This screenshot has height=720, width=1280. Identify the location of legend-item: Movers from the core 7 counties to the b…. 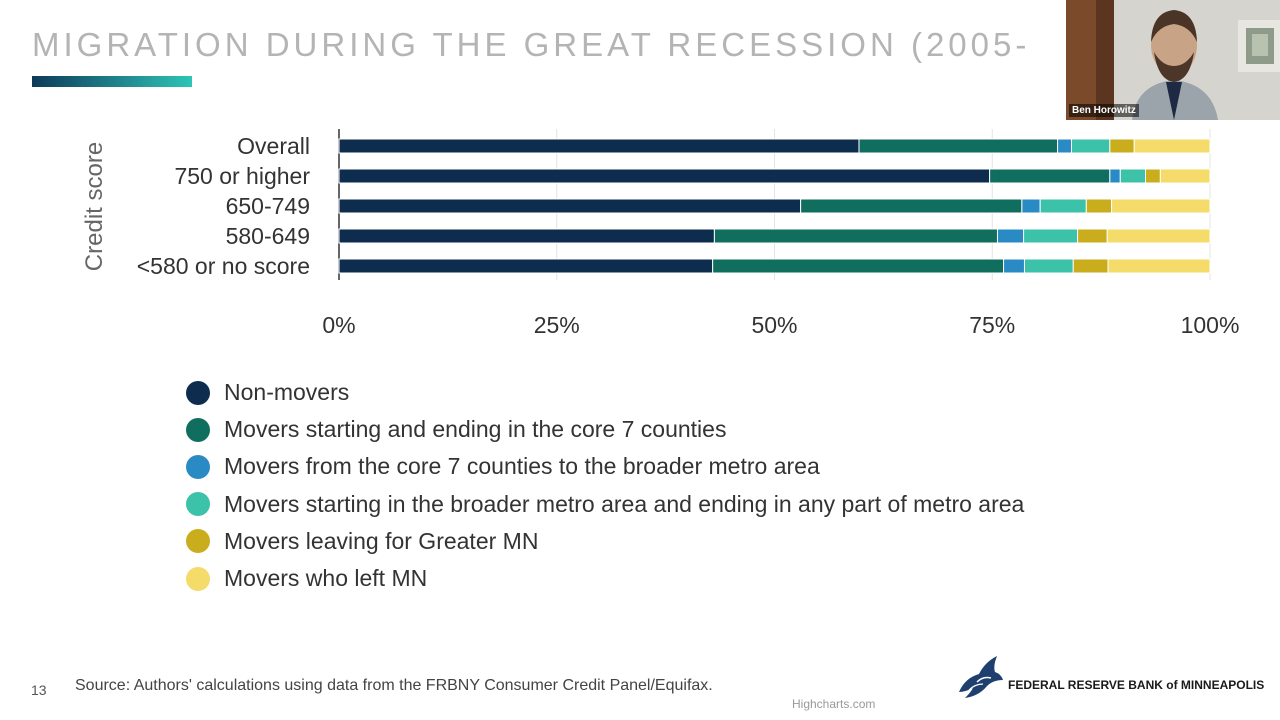
(605, 466).